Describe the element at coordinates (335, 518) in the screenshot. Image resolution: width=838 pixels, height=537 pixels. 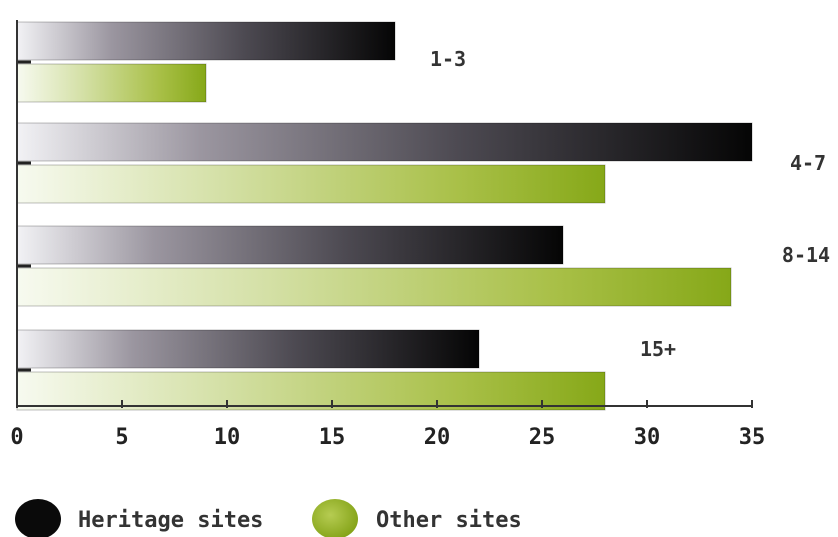
I see `legend-swatch-other` at that location.